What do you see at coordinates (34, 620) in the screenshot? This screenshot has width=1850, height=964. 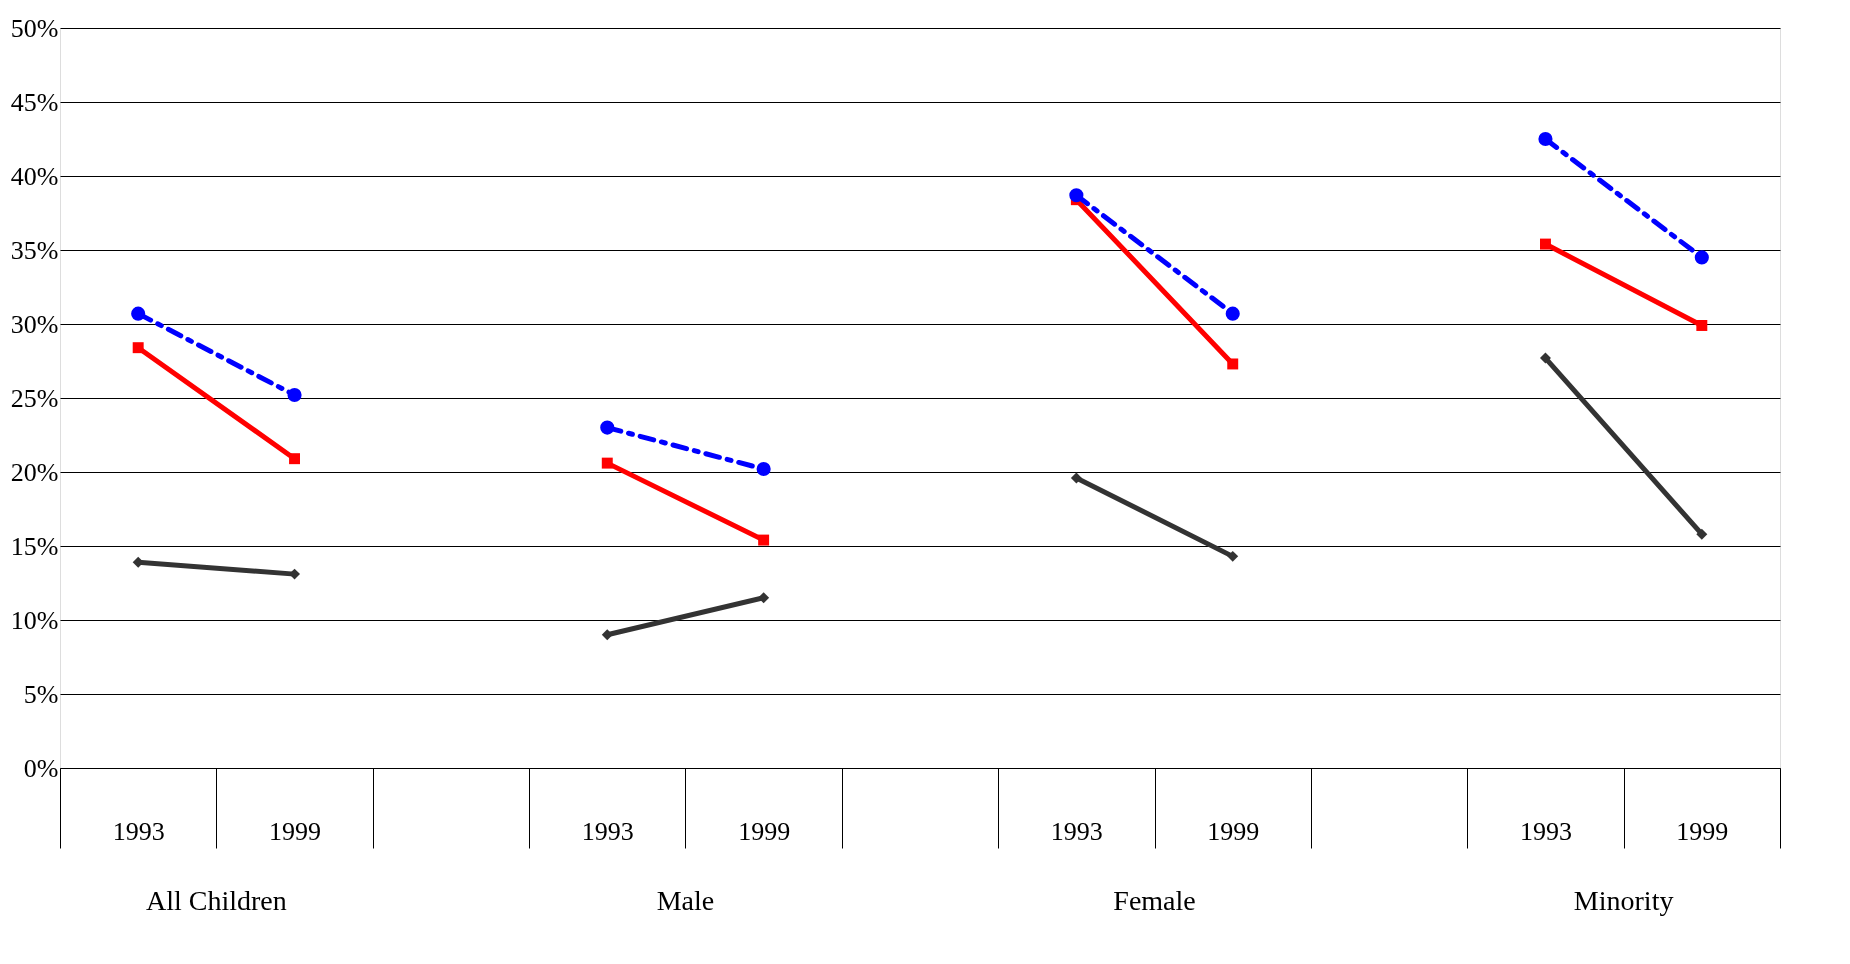 I see `y-tick-label: 10%` at bounding box center [34, 620].